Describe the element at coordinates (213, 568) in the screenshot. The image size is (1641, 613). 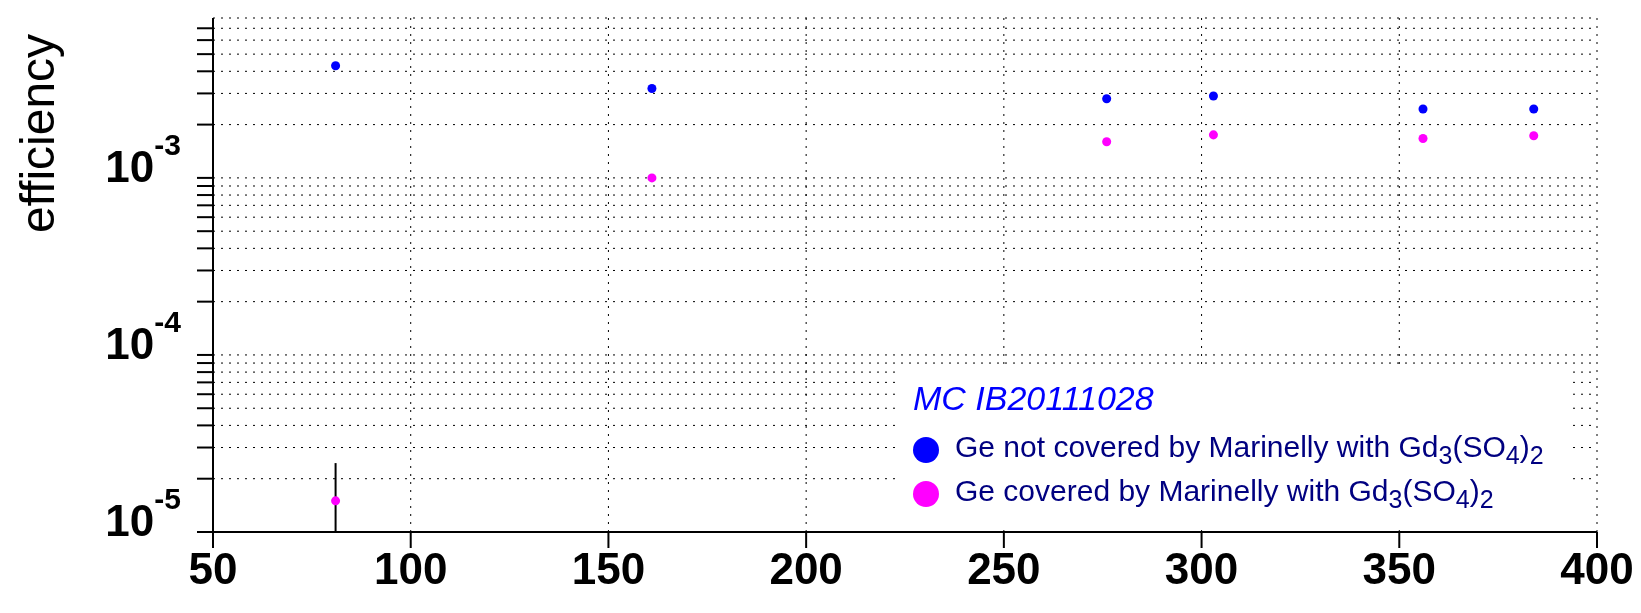
I see `x-tick-label: 50` at that location.